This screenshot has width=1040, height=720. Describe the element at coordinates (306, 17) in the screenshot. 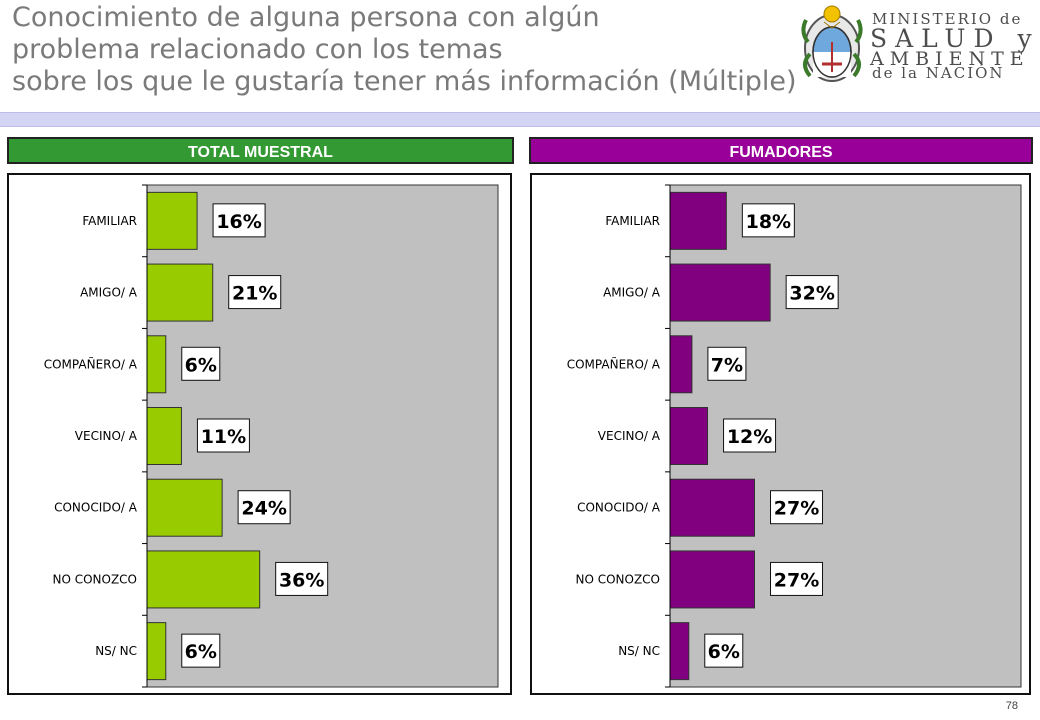

I see `title-line-1: Conocimiento de alguna persona con algún` at that location.